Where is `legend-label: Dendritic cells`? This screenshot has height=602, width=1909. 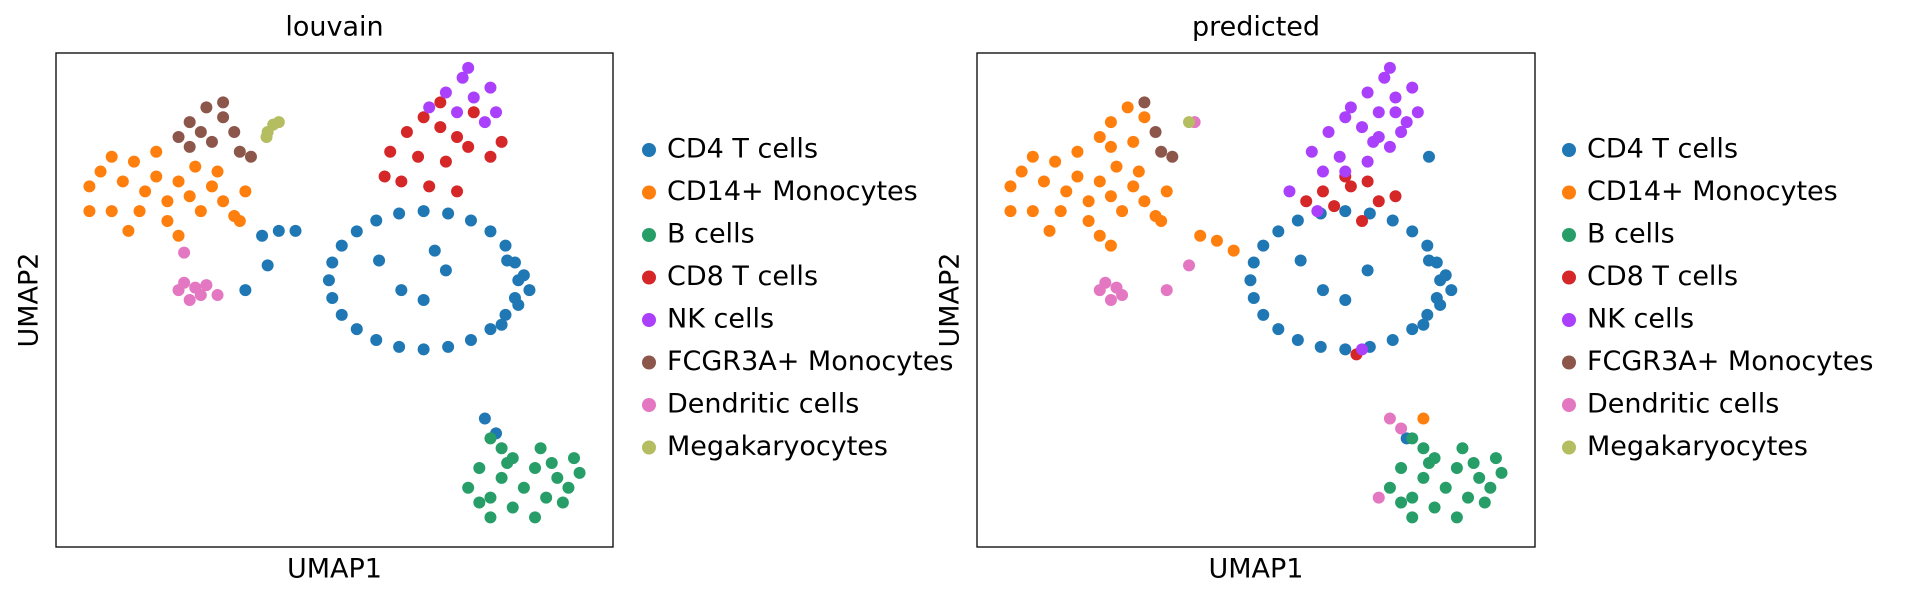
legend-label: Dendritic cells is located at coordinates (1683, 404).